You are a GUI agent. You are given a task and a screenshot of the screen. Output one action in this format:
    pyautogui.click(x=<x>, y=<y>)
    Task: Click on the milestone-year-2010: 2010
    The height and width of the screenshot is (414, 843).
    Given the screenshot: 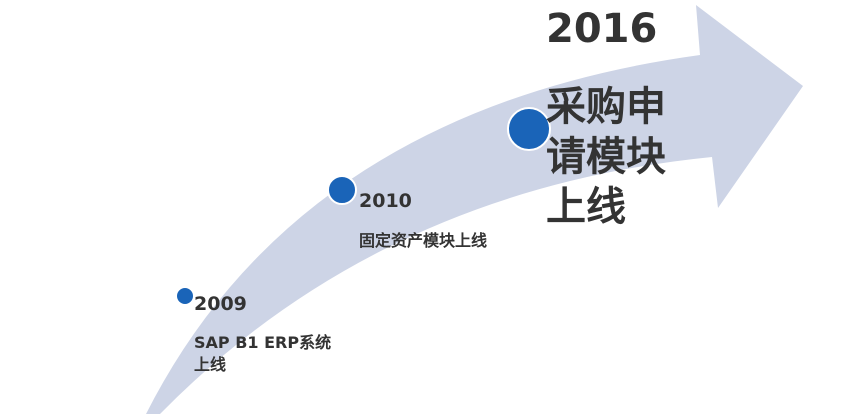 What is the action you would take?
    pyautogui.click(x=385, y=201)
    